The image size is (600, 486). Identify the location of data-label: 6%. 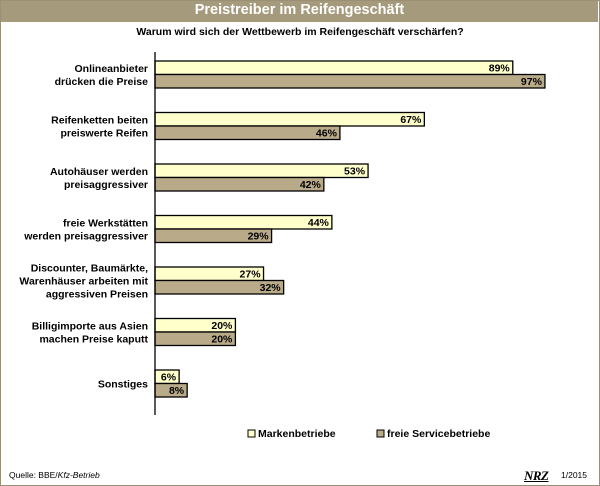
(169, 378).